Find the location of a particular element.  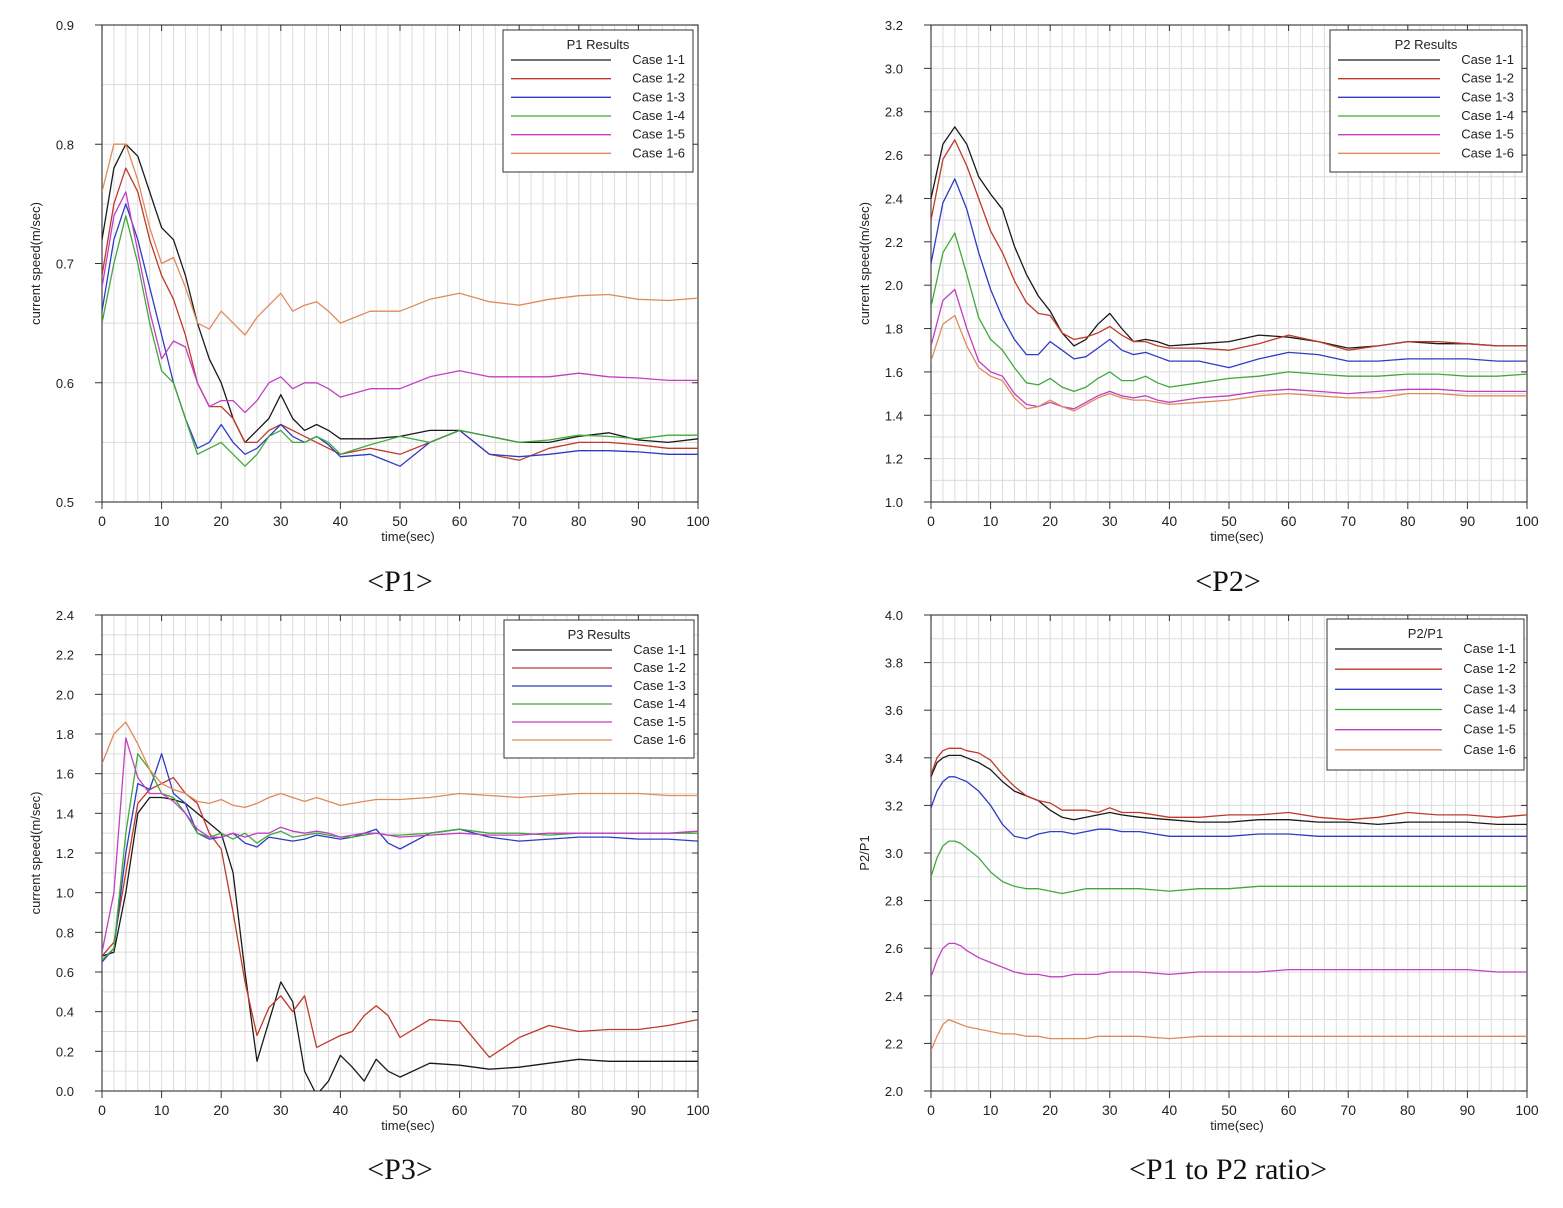

y-tick-label: 0.7 is located at coordinates (65, 264).